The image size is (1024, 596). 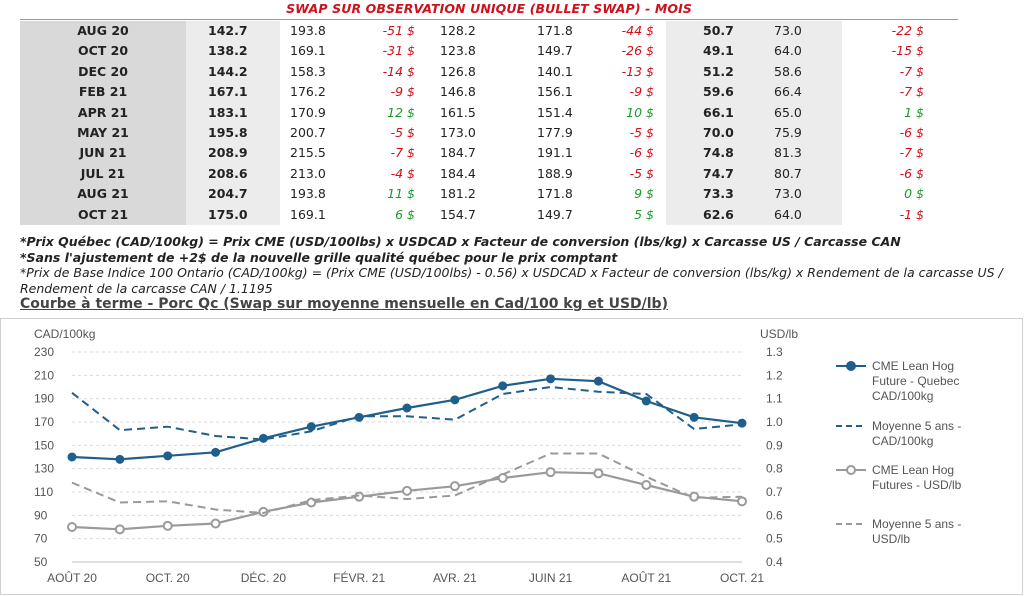 What do you see at coordinates (72, 577) in the screenshot?
I see `x-tick-label: AOÛT 20` at bounding box center [72, 577].